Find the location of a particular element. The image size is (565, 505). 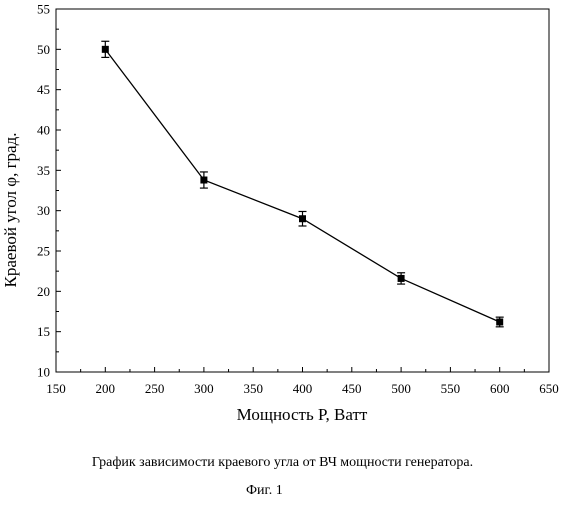

figure-number: Фиг. 1 is located at coordinates (264, 491).